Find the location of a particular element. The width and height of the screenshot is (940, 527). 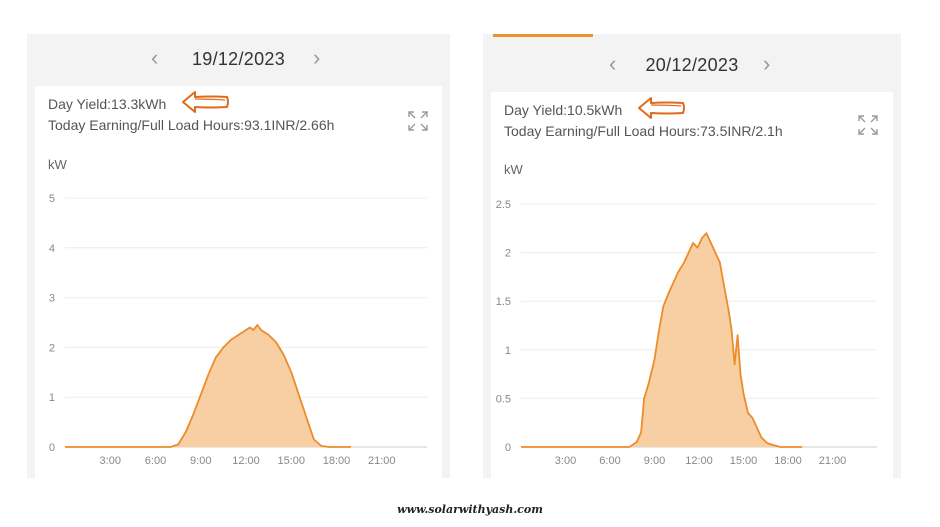

y-tick-label: 0.5 is located at coordinates (503, 399).